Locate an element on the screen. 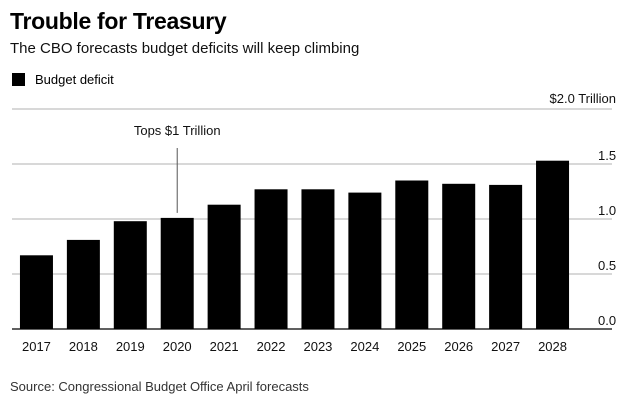  x-tick-label: 2025 is located at coordinates (411, 346).